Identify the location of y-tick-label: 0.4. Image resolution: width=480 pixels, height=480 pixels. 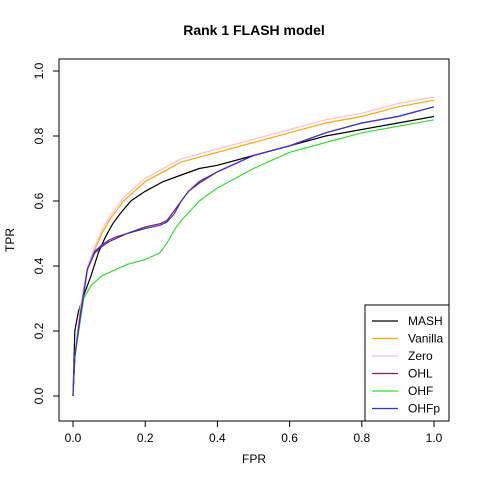
(39, 265).